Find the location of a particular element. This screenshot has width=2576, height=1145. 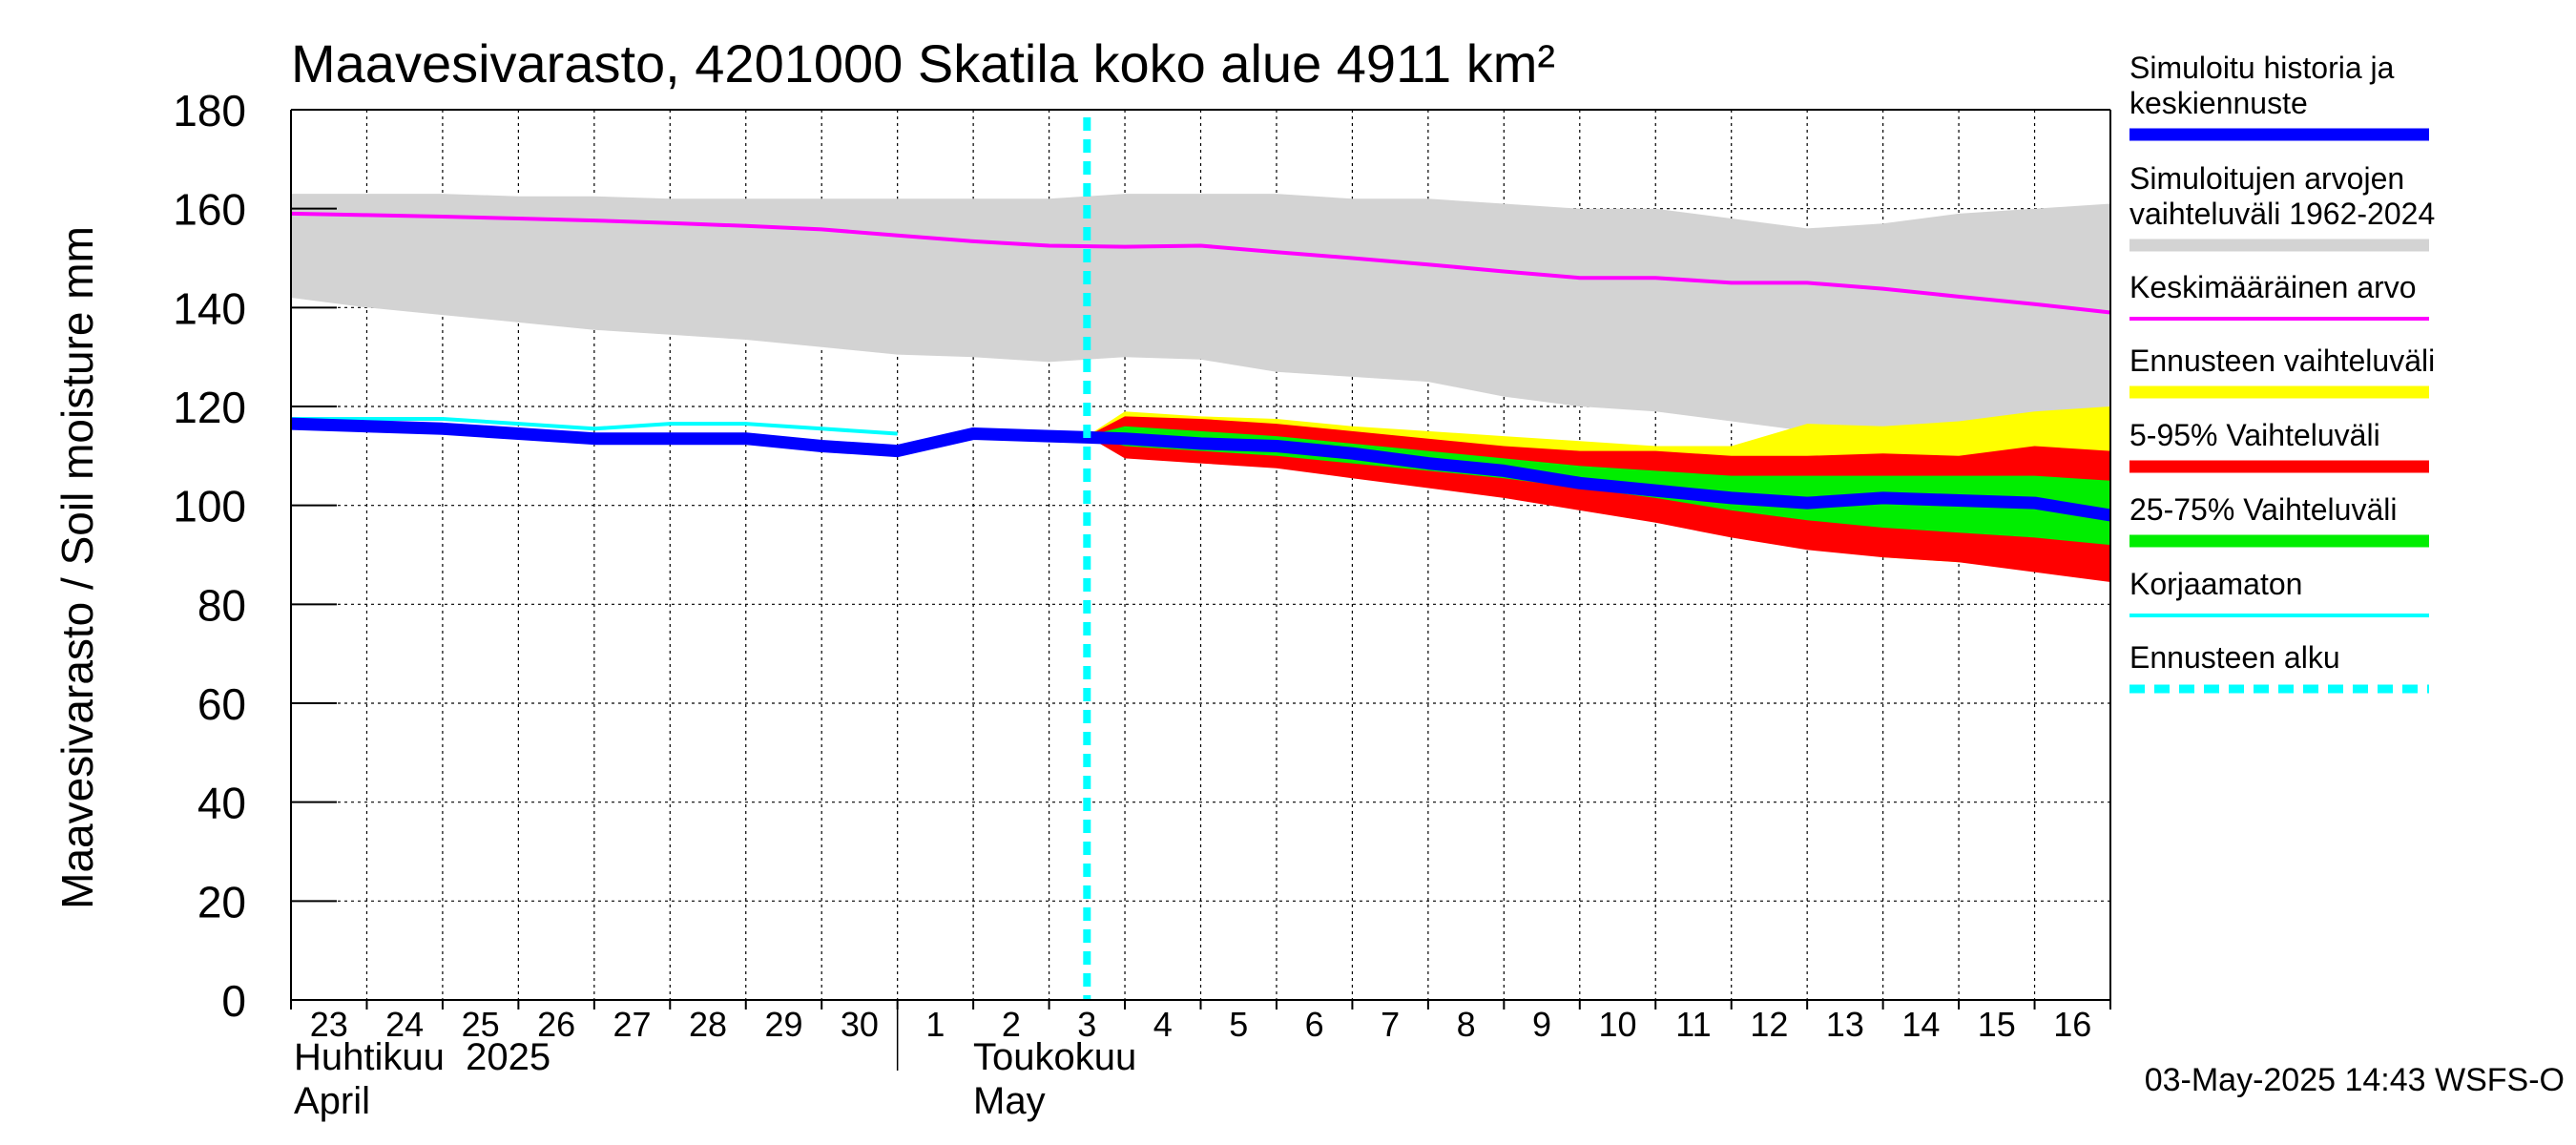

y-tick-label: 100 is located at coordinates (209, 506).